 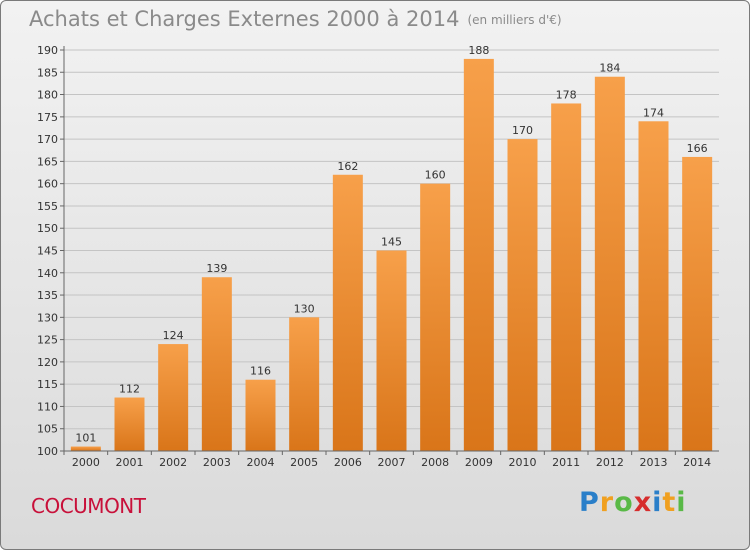 What do you see at coordinates (47, 50) in the screenshot?
I see `y-tick-label: 190` at bounding box center [47, 50].